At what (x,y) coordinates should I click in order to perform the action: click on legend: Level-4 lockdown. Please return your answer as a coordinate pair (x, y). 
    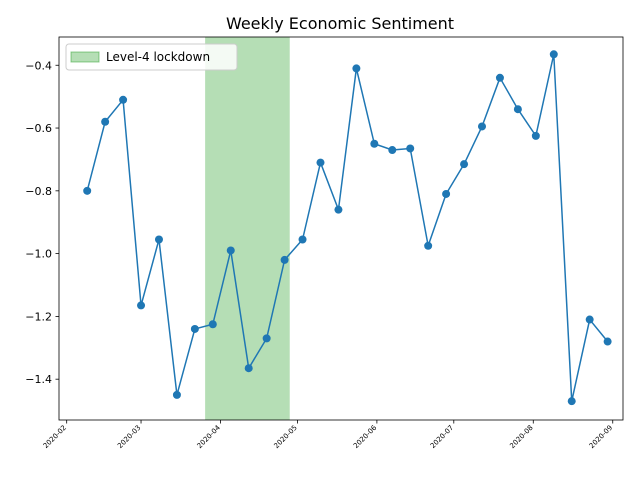
    Looking at the image, I should click on (151, 57).